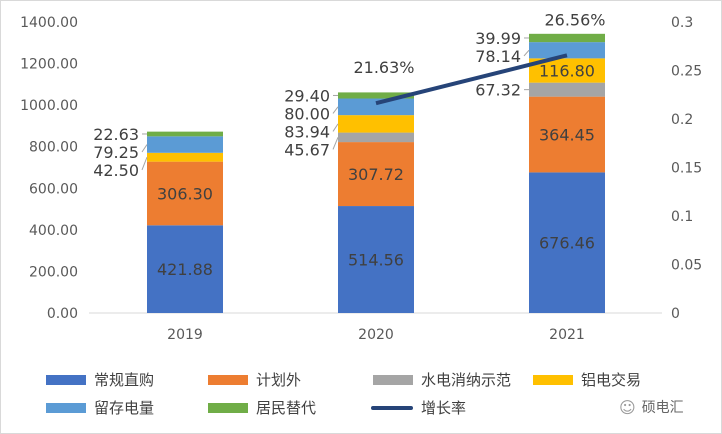 This screenshot has height=434, width=722. I want to click on data-label: 79.25, so click(116, 152).